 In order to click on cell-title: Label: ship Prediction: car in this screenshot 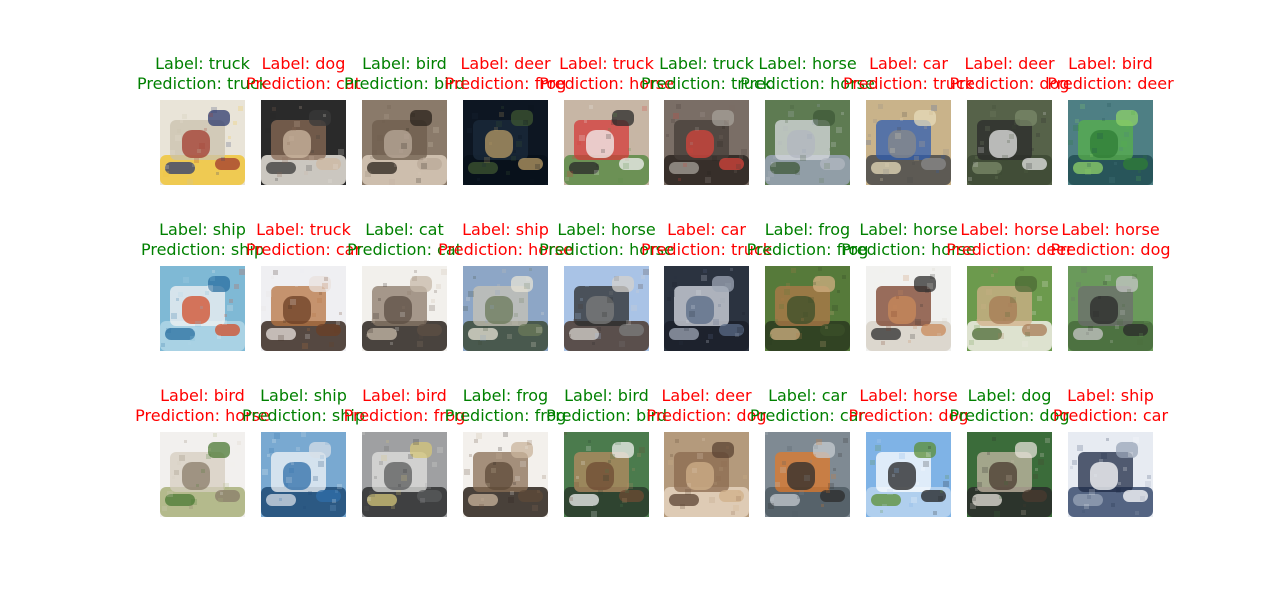, I will do `click(1111, 406)`.